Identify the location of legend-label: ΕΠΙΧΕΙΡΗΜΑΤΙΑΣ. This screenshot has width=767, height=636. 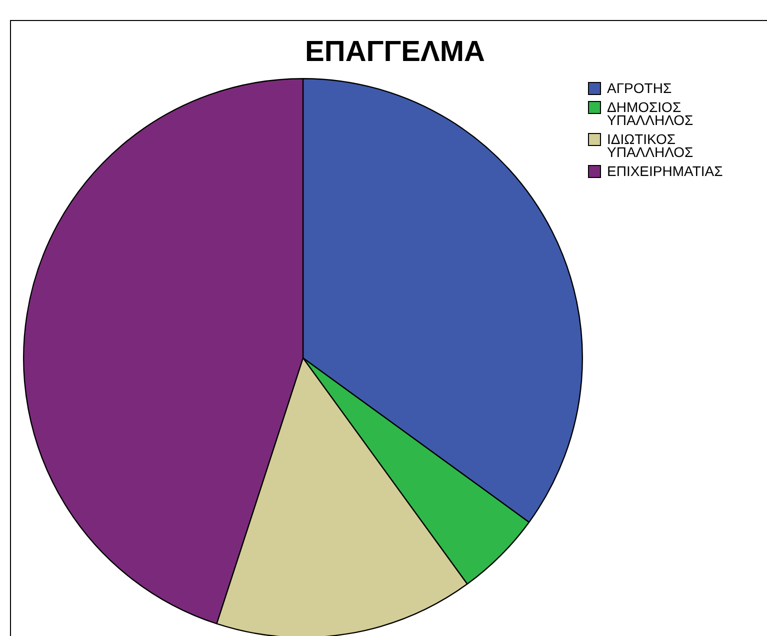
(665, 171).